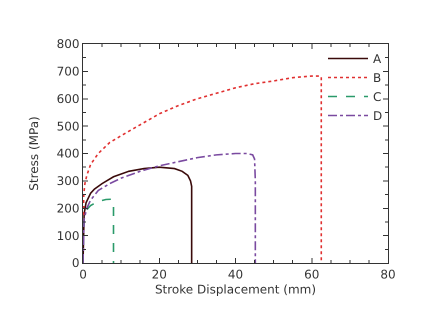 The width and height of the screenshot is (439, 321). I want to click on y-axis-title: Stress (MPa), so click(33, 153).